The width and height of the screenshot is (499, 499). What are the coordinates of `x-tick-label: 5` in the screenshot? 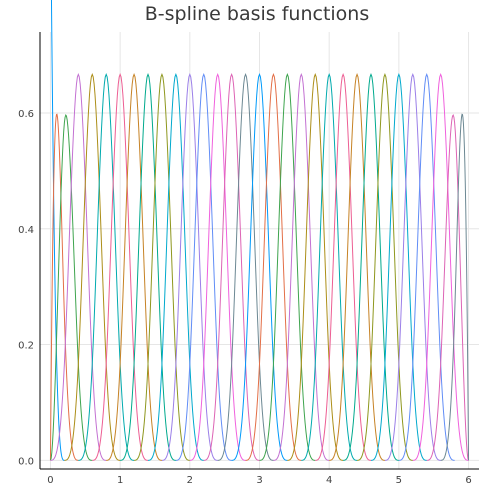 It's located at (399, 480).